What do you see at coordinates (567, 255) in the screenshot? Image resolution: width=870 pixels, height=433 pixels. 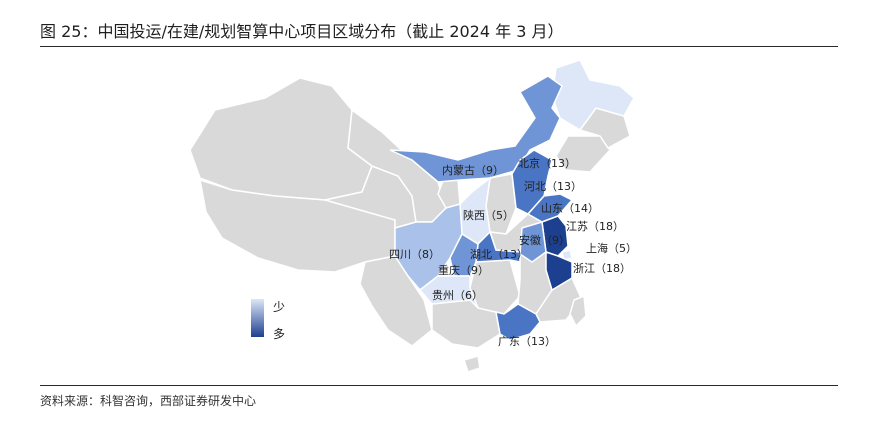 I see `region-shanghai` at bounding box center [567, 255].